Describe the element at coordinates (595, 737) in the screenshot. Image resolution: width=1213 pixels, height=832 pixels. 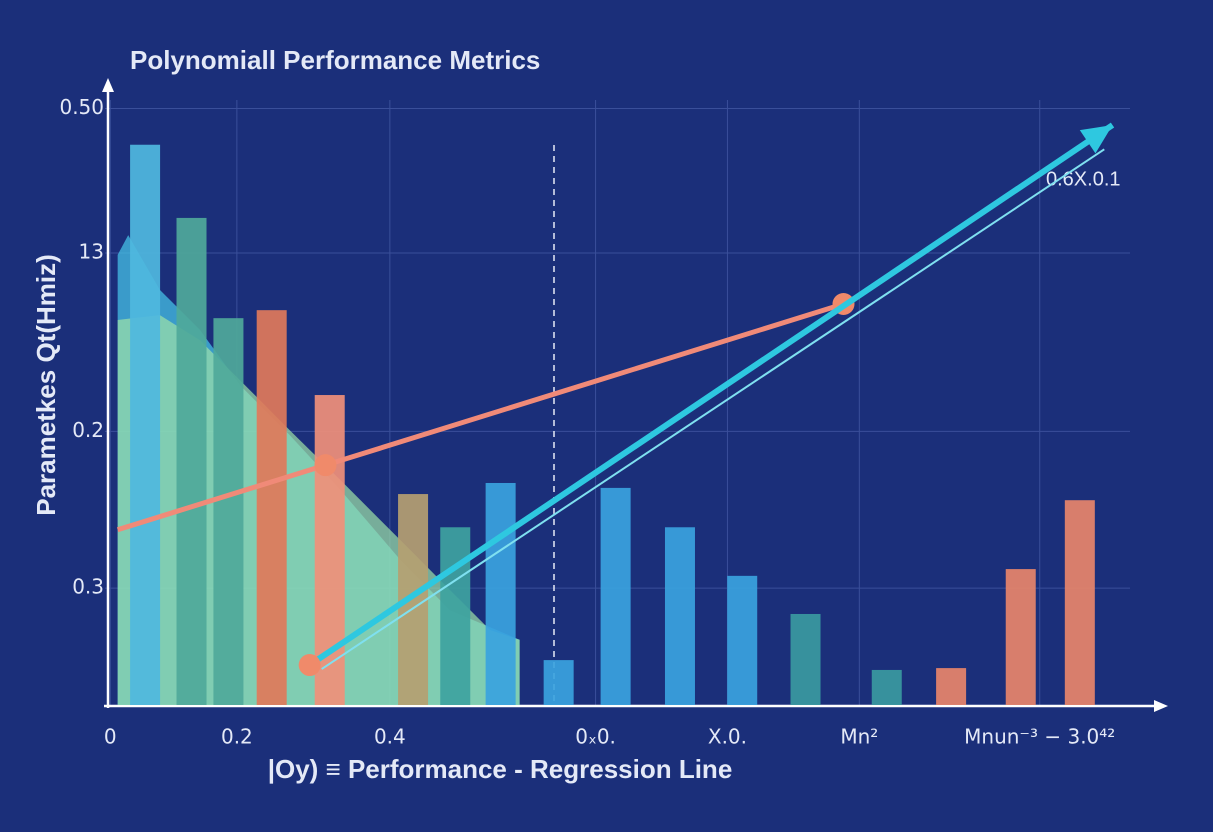
I see `x-tick-label: 0ₓ0.` at that location.